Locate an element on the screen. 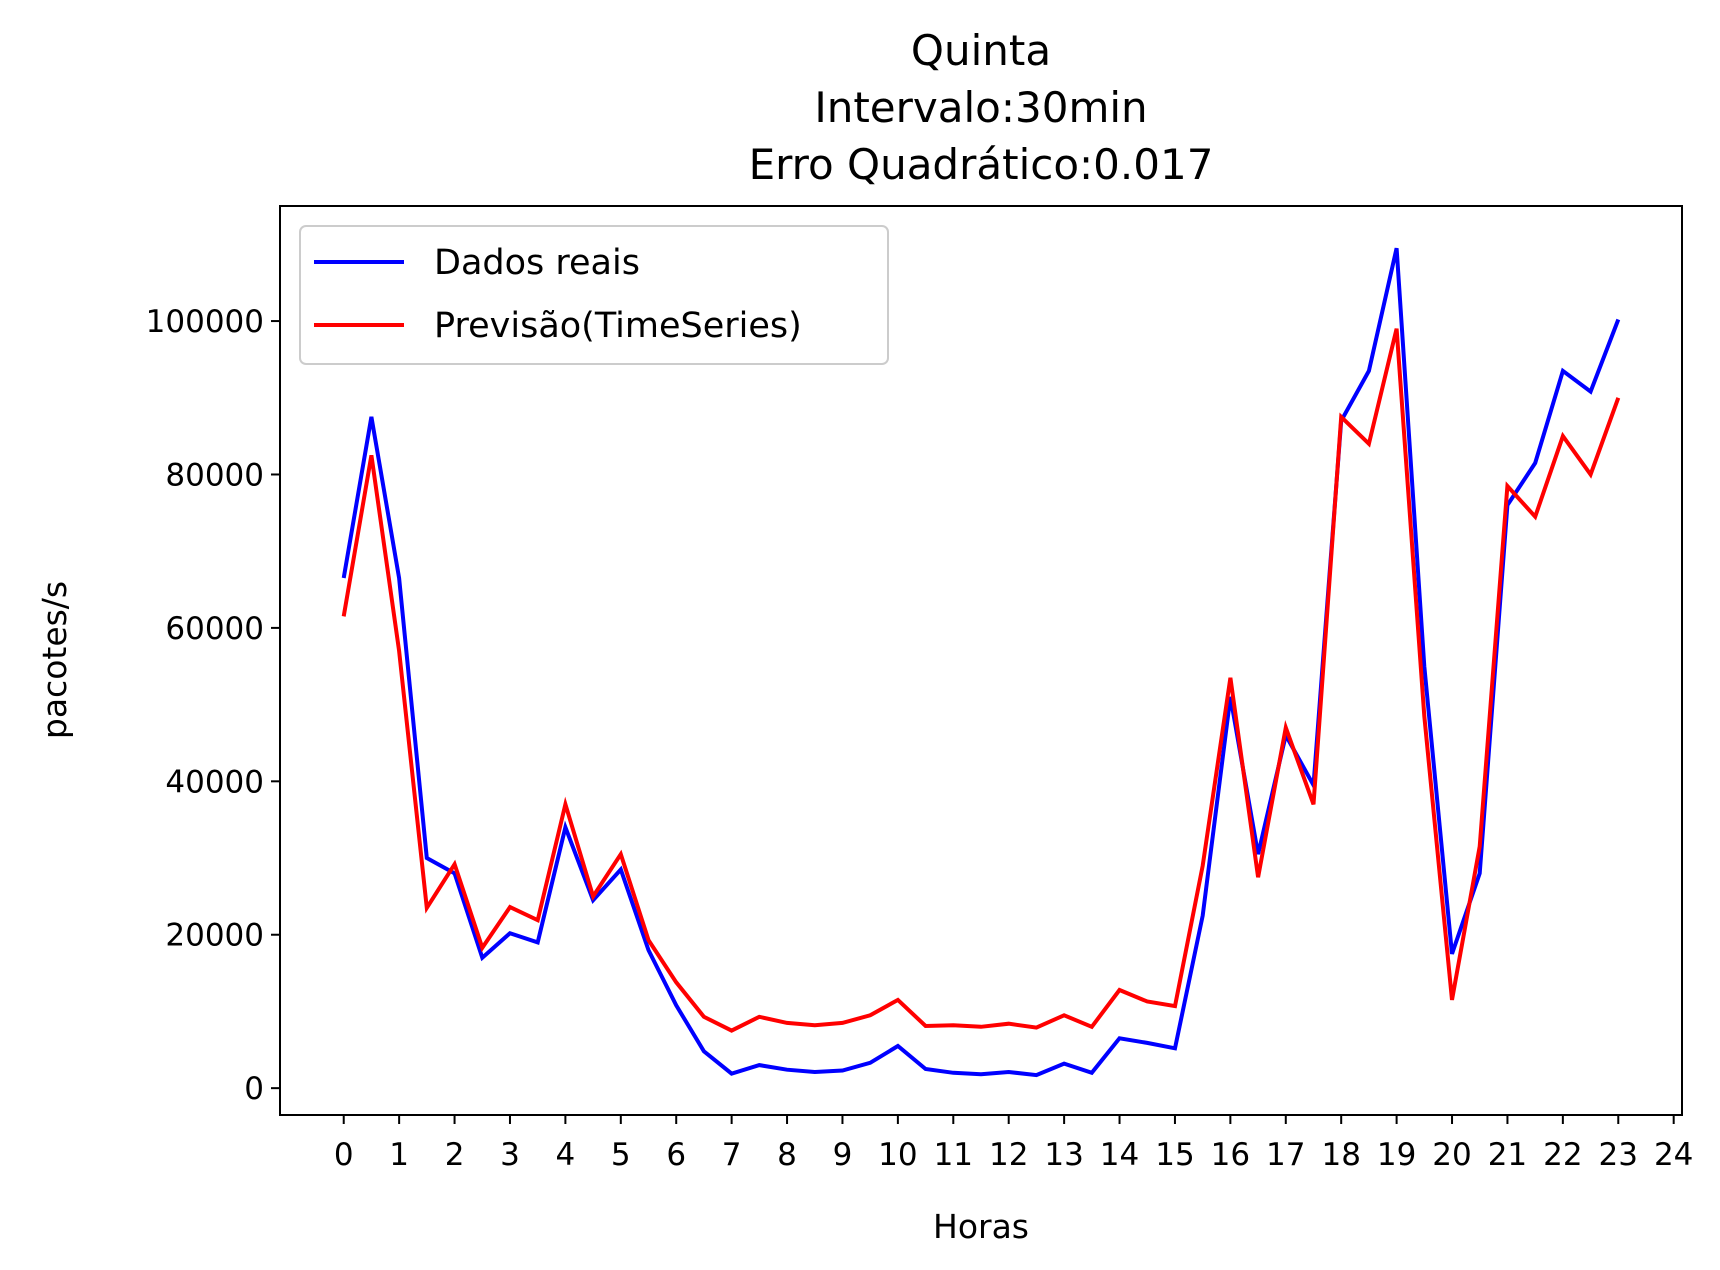  x-tick-label: 10 is located at coordinates (897, 1155).